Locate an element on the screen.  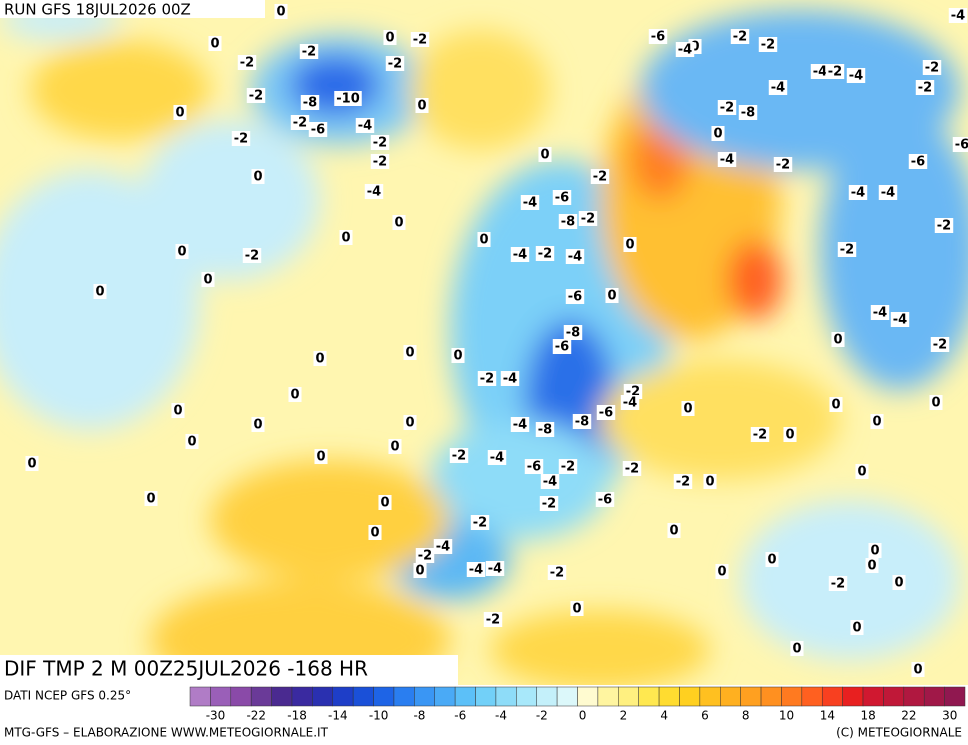
colorbar-label: 18 is located at coordinates (867, 716).